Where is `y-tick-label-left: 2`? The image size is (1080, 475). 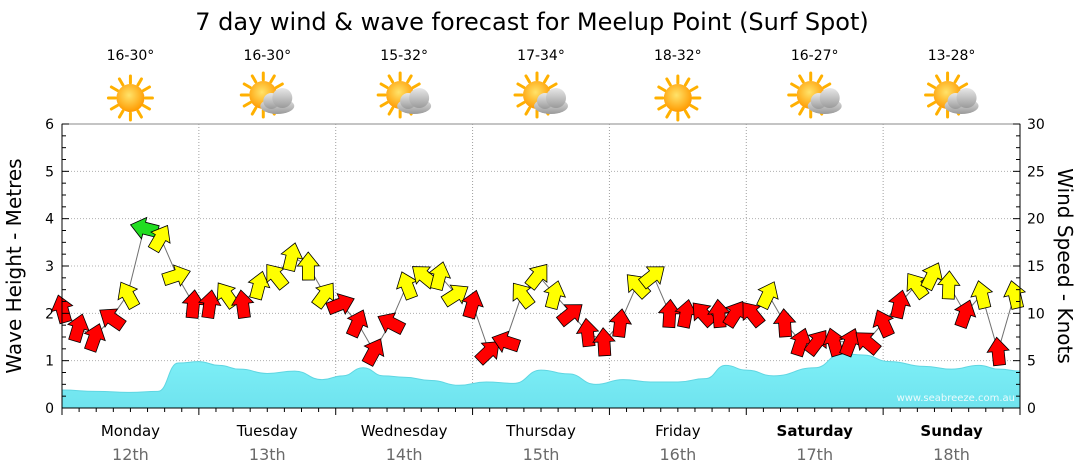
y-tick-label-left: 2 is located at coordinates (49, 314).